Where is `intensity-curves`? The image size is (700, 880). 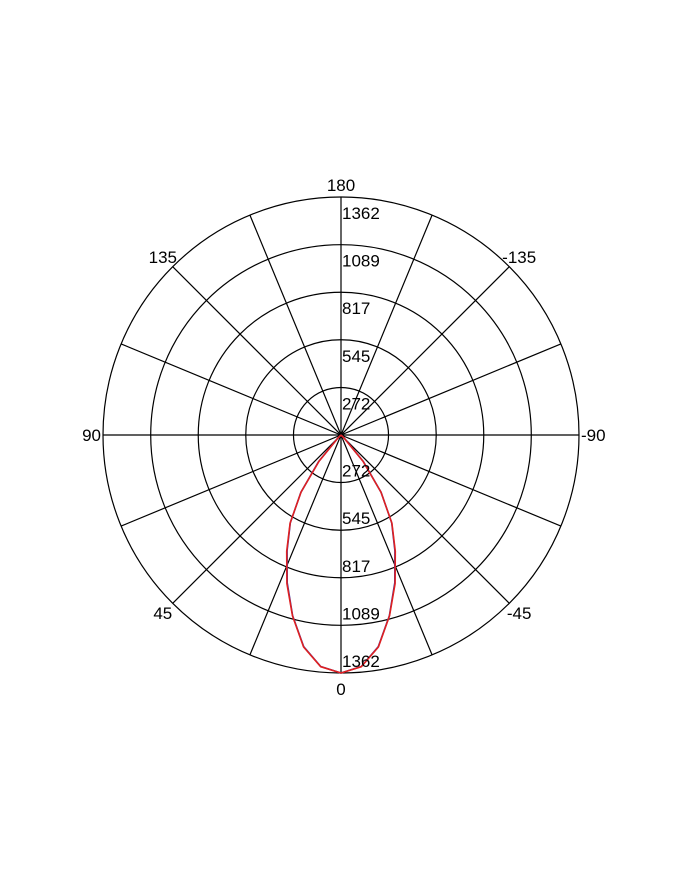
intensity-curves is located at coordinates (341, 554).